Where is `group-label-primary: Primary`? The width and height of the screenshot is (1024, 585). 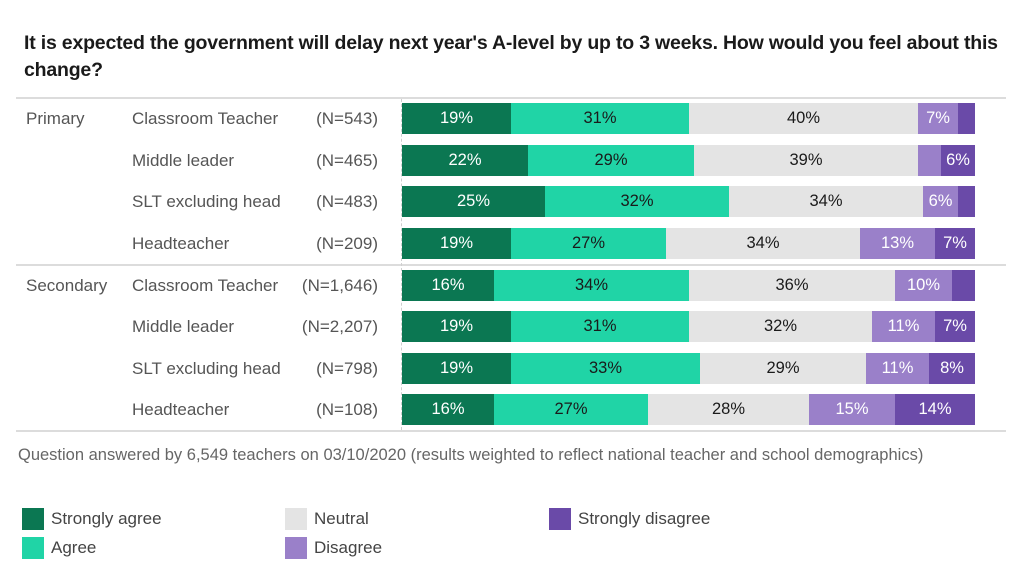
group-label-primary: Primary is located at coordinates (55, 118).